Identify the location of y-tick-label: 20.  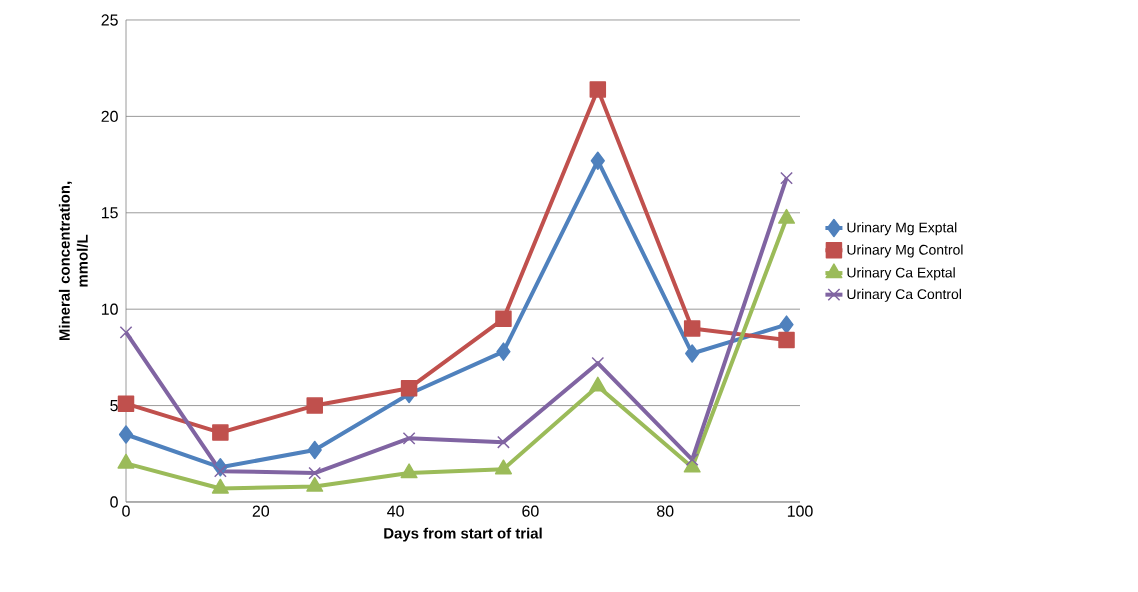
(109, 116).